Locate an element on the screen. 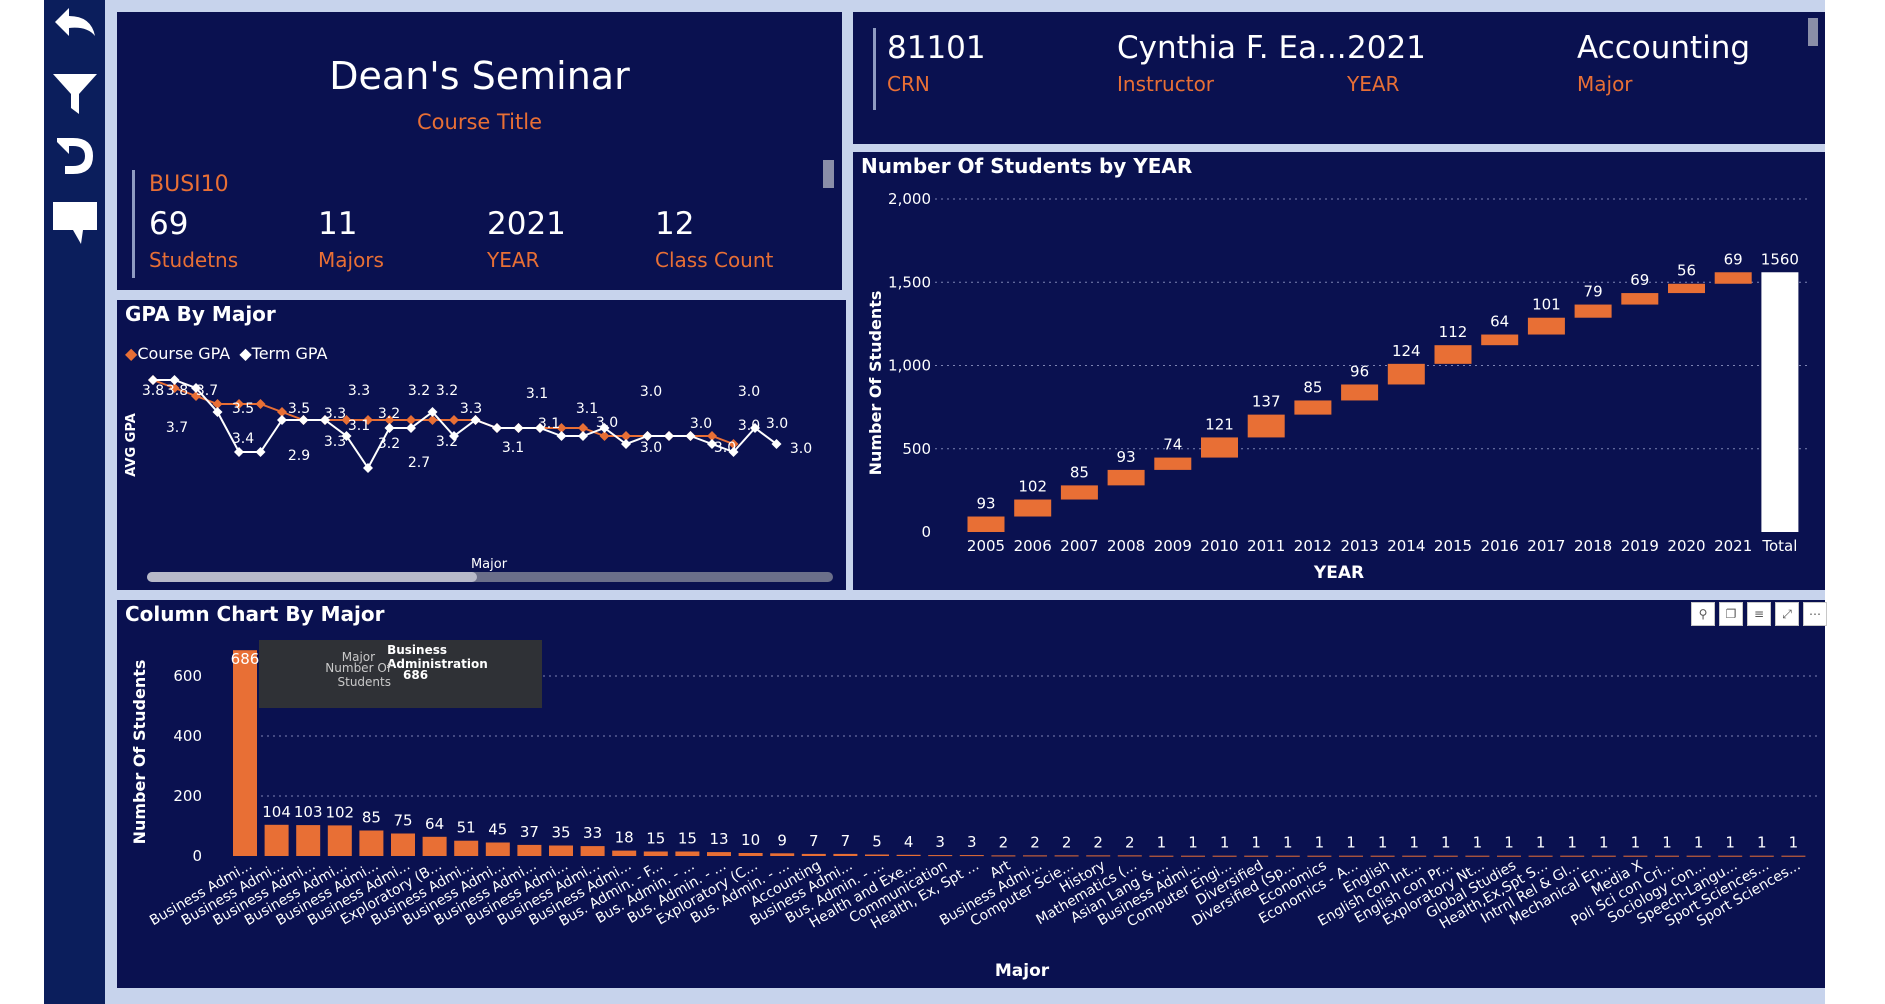 This screenshot has height=1004, width=1885. column-data-label: 45 is located at coordinates (497, 830).